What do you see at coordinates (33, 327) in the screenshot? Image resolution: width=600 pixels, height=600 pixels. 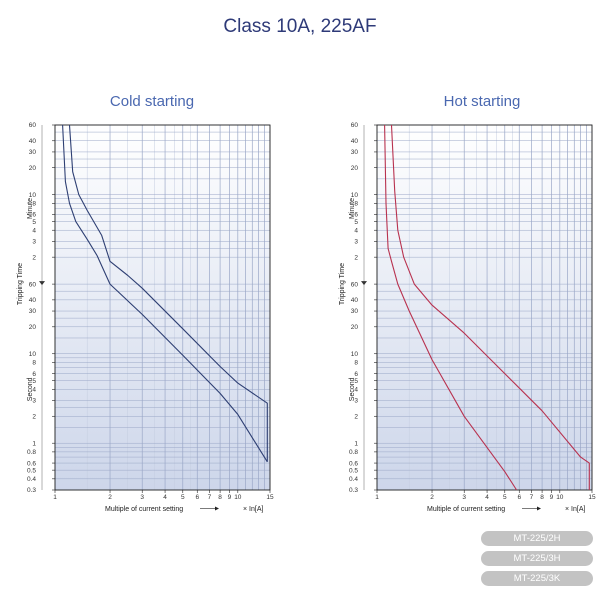 I see `cold-y-tick-second: 20` at bounding box center [33, 327].